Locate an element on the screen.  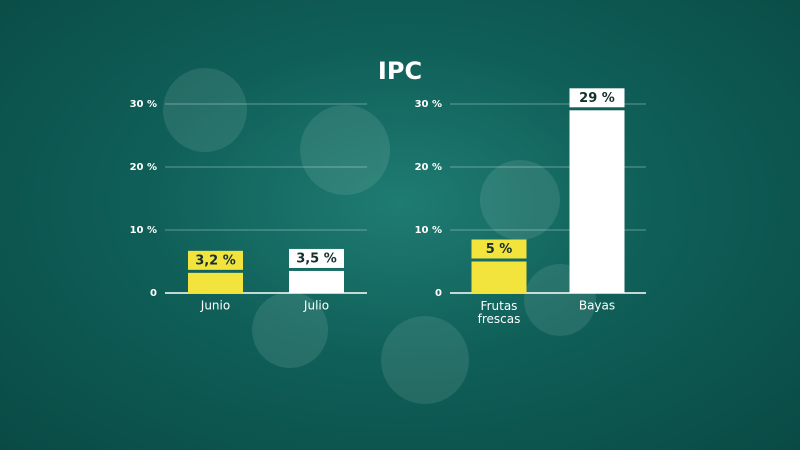
value-label: 29 % is located at coordinates (597, 98).